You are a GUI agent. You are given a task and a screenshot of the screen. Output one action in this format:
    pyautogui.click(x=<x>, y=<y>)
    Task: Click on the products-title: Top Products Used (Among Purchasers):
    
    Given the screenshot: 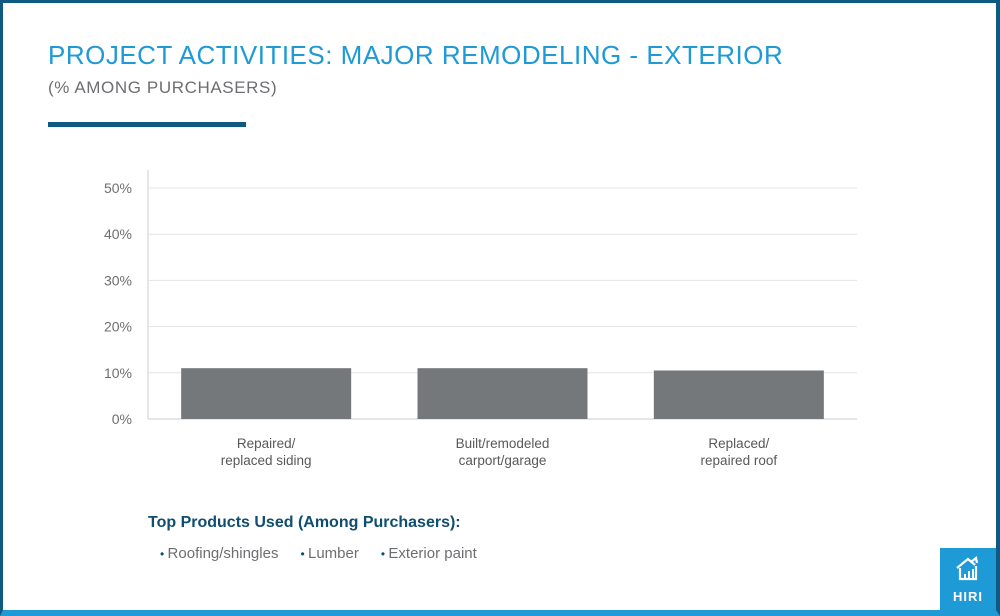 What is the action you would take?
    pyautogui.click(x=304, y=522)
    